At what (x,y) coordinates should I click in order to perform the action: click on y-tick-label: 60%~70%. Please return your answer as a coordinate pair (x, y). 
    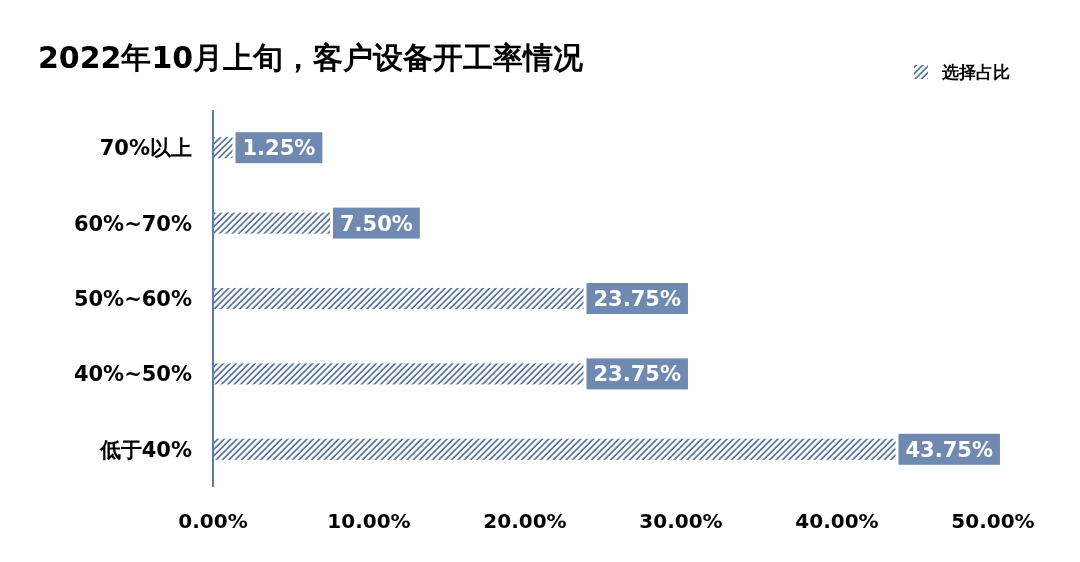
    Looking at the image, I should click on (132, 223).